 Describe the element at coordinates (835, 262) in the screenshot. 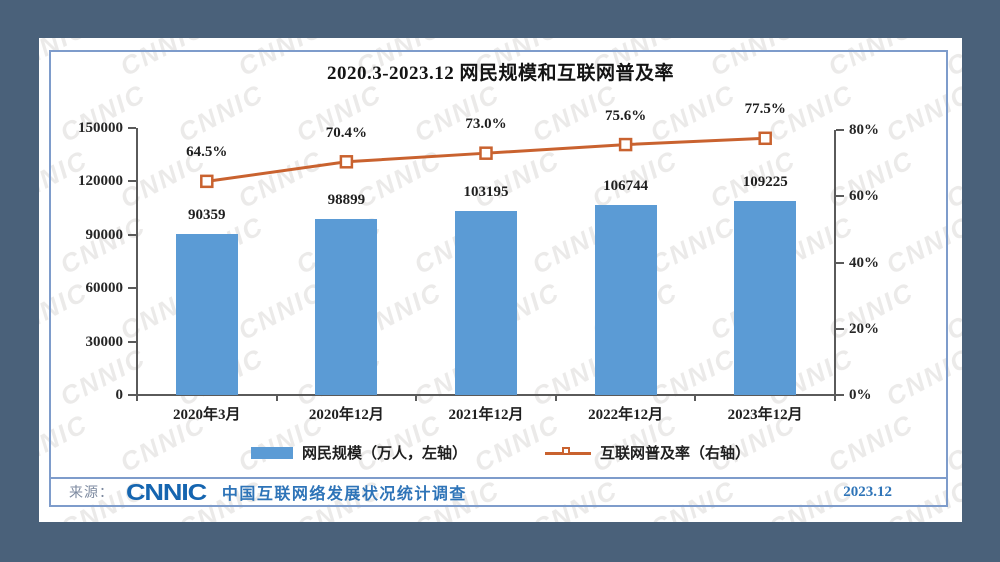

I see `y-axis-right` at that location.